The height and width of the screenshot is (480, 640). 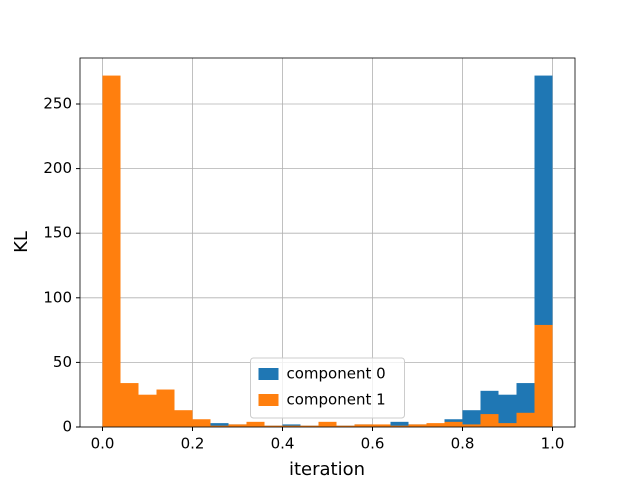 I want to click on legend-label: component 1, so click(x=336, y=400).